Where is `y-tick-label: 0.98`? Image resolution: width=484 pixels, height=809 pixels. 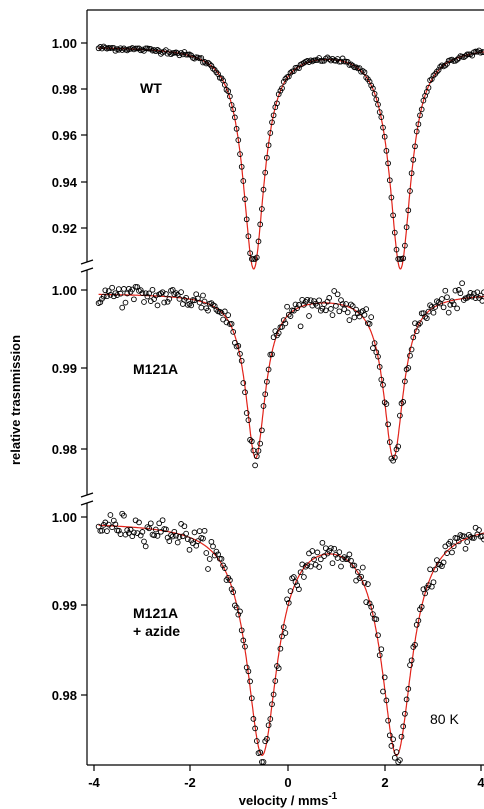
y-tick-label: 0.98 is located at coordinates (64, 89).